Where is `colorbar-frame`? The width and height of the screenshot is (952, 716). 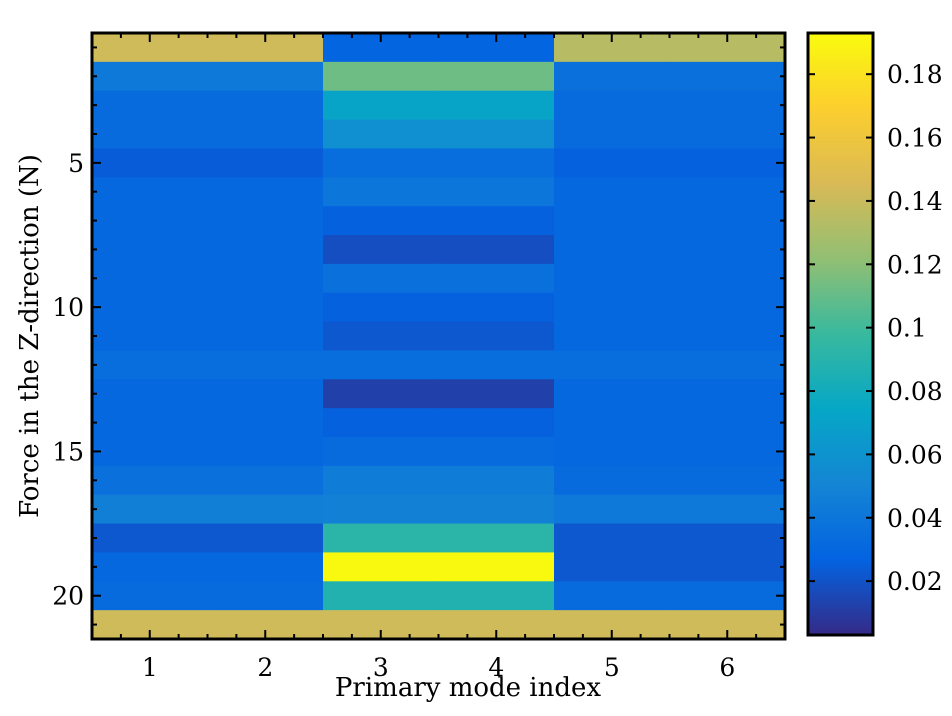 colorbar-frame is located at coordinates (840, 334).